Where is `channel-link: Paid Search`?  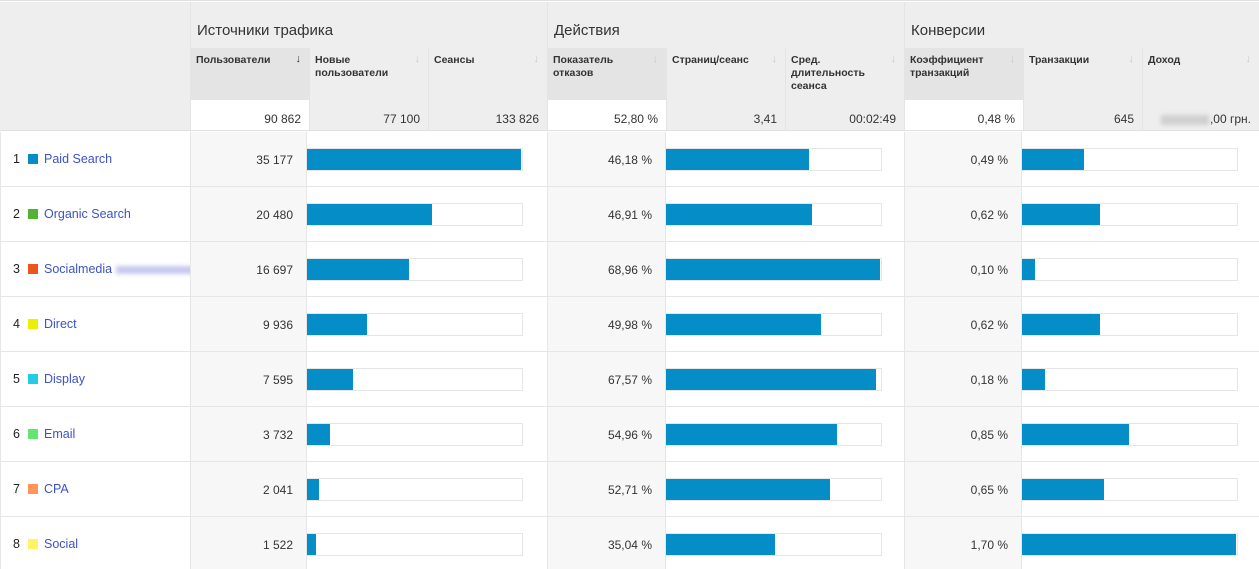 channel-link: Paid Search is located at coordinates (78, 159).